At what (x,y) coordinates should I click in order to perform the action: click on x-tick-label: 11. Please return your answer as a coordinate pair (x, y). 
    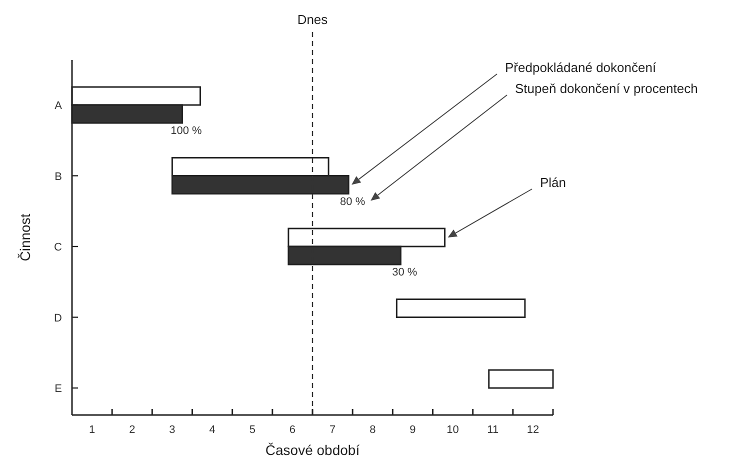
    Looking at the image, I should click on (493, 430).